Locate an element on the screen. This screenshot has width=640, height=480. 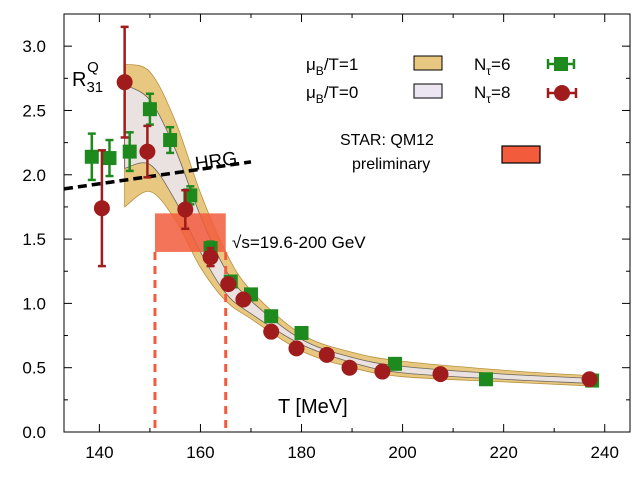
legend-ntau6-marker is located at coordinates (561, 64).